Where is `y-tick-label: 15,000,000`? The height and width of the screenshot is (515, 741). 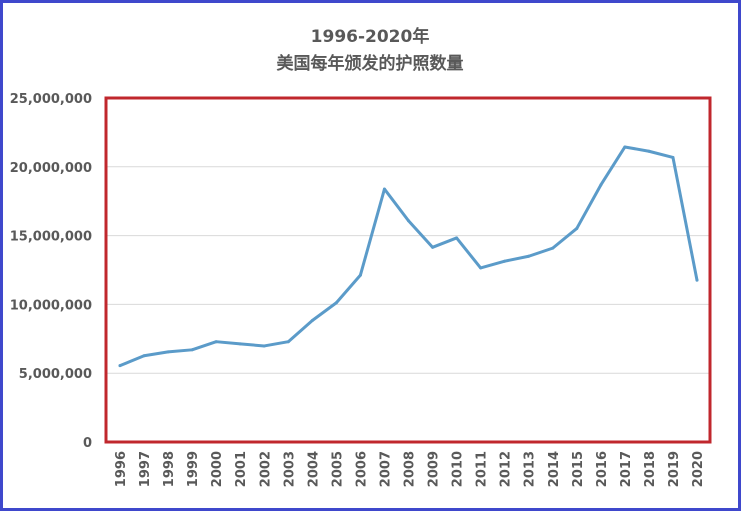
y-tick-label: 15,000,000 is located at coordinates (51, 237).